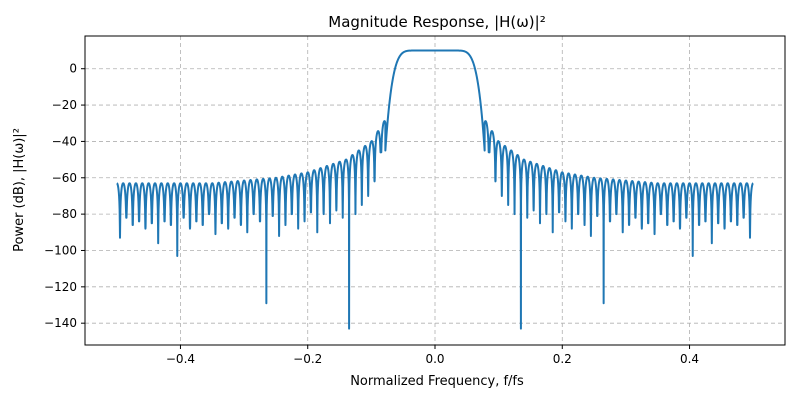 The height and width of the screenshot is (404, 800). Describe the element at coordinates (60, 287) in the screenshot. I see `y-tick-label: −120` at that location.